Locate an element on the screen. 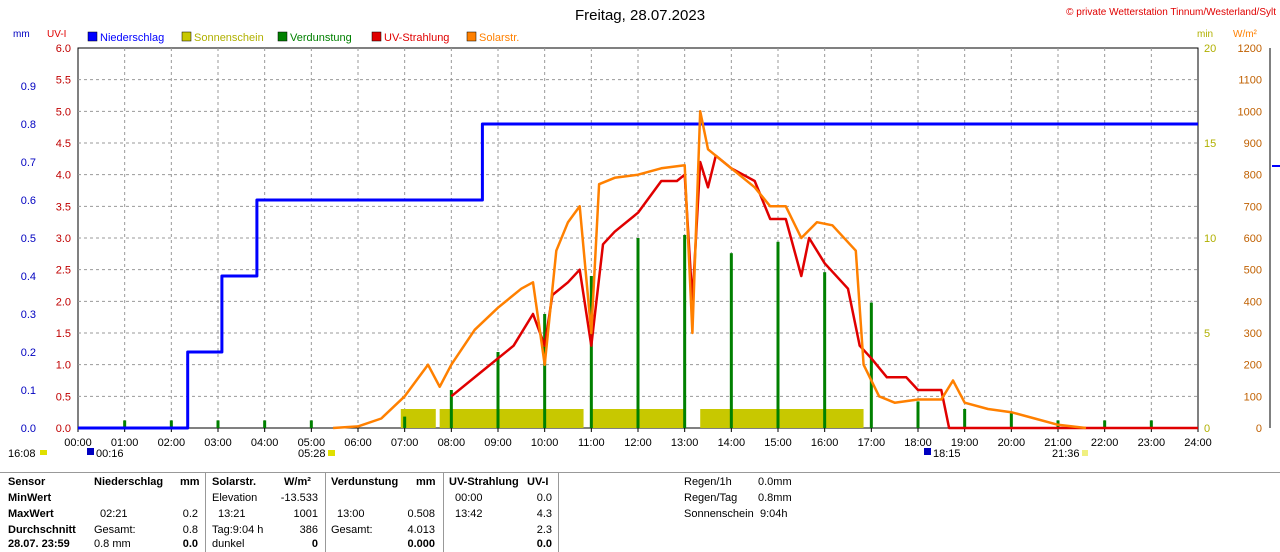  uv-tick-label: 4.5 is located at coordinates (63, 144).